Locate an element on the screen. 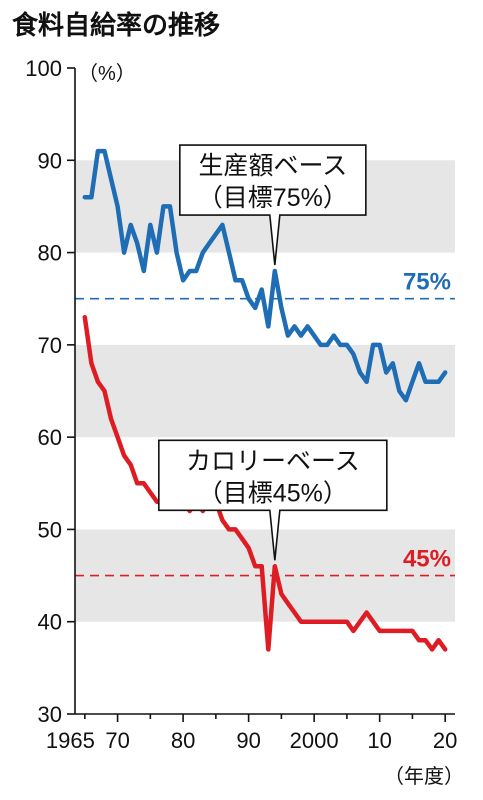  target-label: 45% is located at coordinates (427, 559).